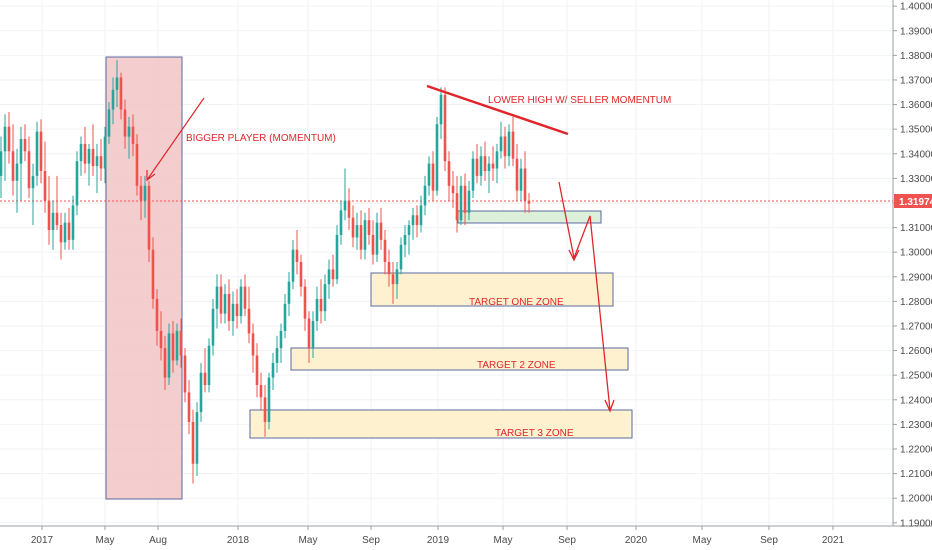 The width and height of the screenshot is (932, 550). Describe the element at coordinates (459, 359) in the screenshot. I see `target-two-zone` at that location.